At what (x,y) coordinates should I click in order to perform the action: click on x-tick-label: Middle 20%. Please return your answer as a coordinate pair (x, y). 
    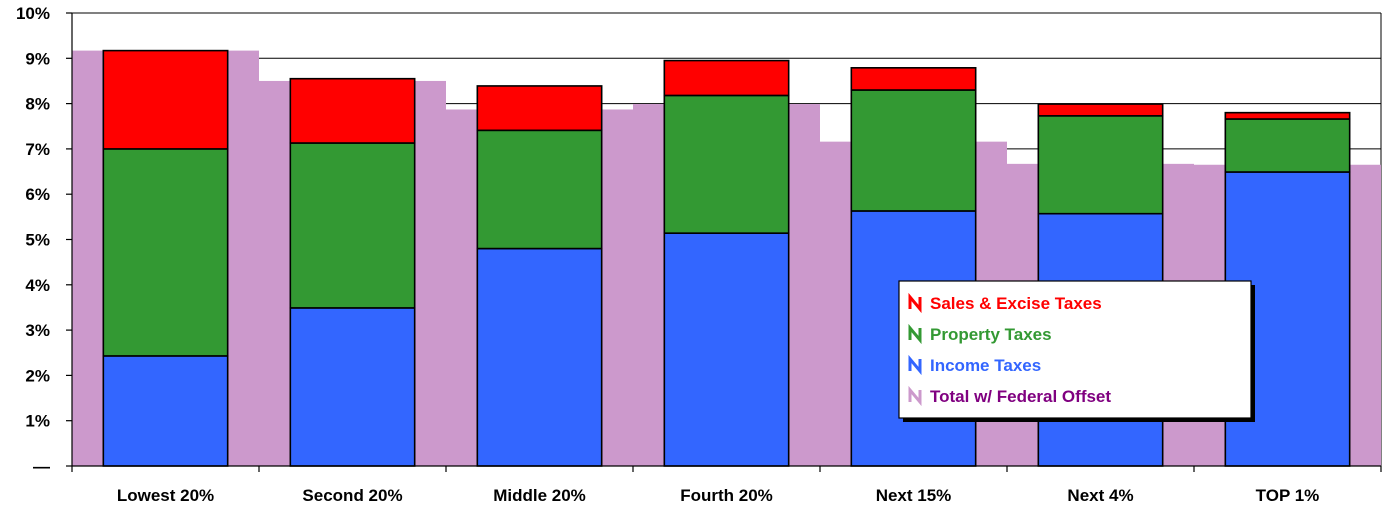
    Looking at the image, I should click on (539, 495).